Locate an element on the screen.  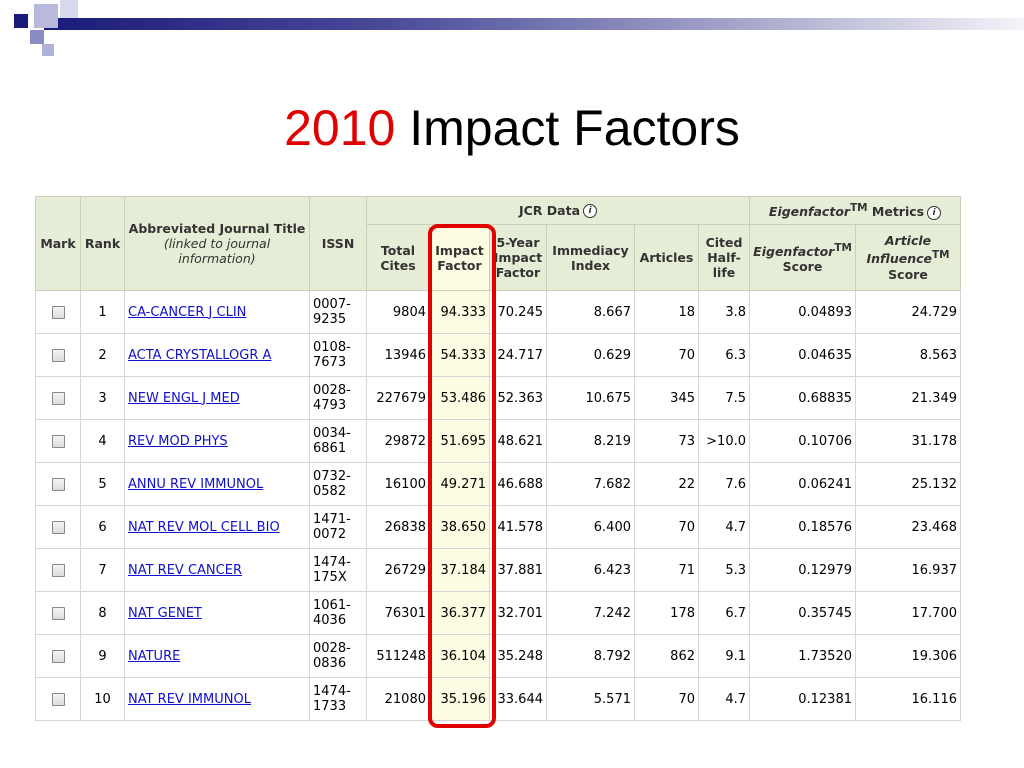
article-influence-score-cell: 19.306 is located at coordinates (908, 656).